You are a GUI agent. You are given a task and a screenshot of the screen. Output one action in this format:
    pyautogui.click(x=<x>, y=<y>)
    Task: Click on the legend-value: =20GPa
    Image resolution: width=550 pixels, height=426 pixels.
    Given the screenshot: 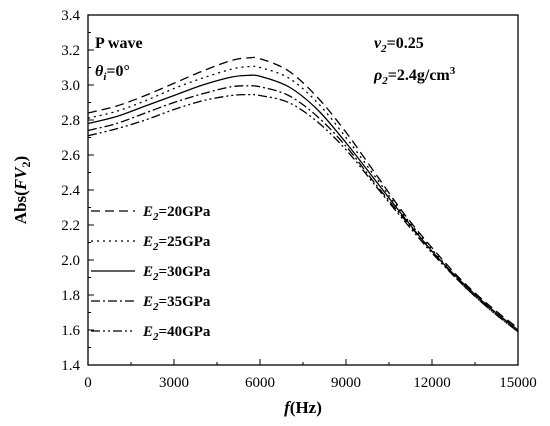 What is the action you would take?
    pyautogui.click(x=185, y=212)
    